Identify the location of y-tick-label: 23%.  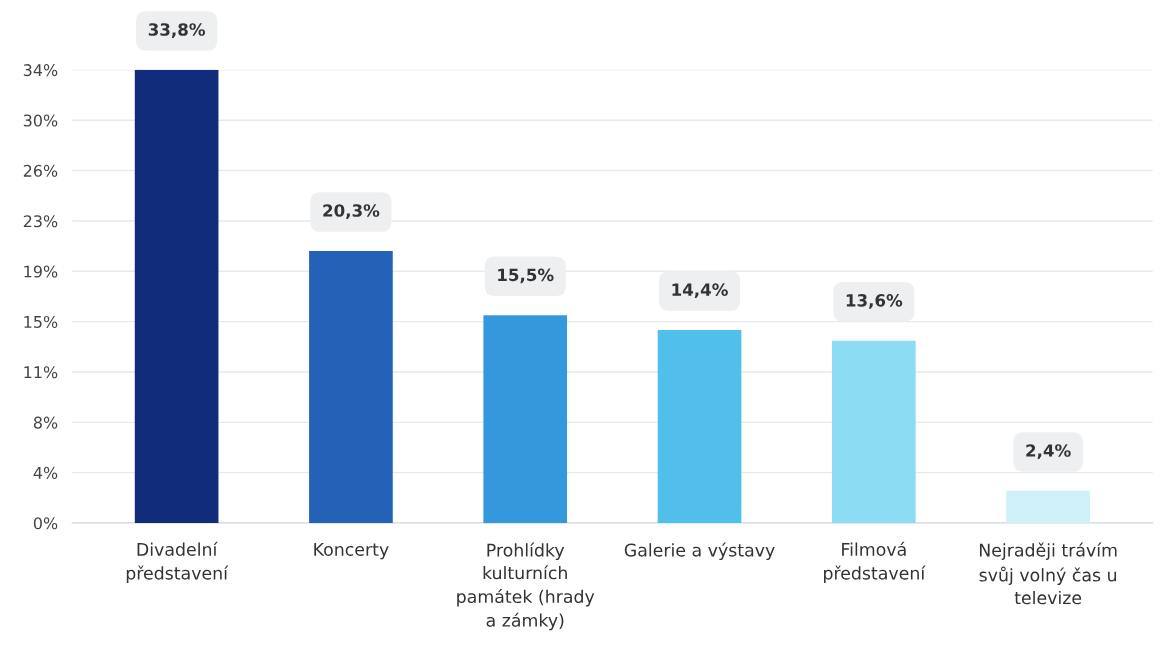
(40, 221).